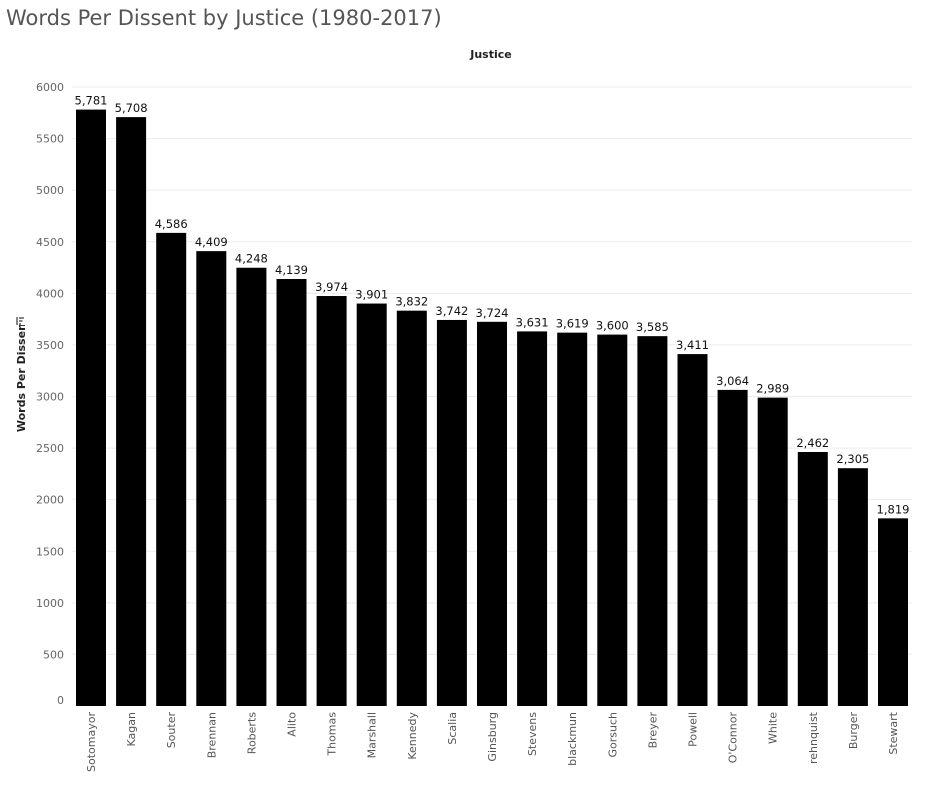 This screenshot has height=791, width=931. Describe the element at coordinates (371, 504) in the screenshot. I see `bar-marshall` at that location.